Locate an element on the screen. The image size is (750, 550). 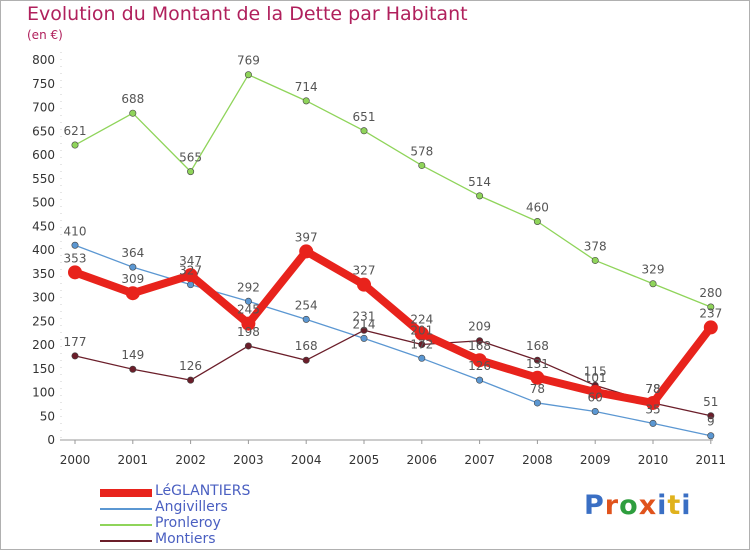
y-tick-label: 600 is located at coordinates (43, 155).